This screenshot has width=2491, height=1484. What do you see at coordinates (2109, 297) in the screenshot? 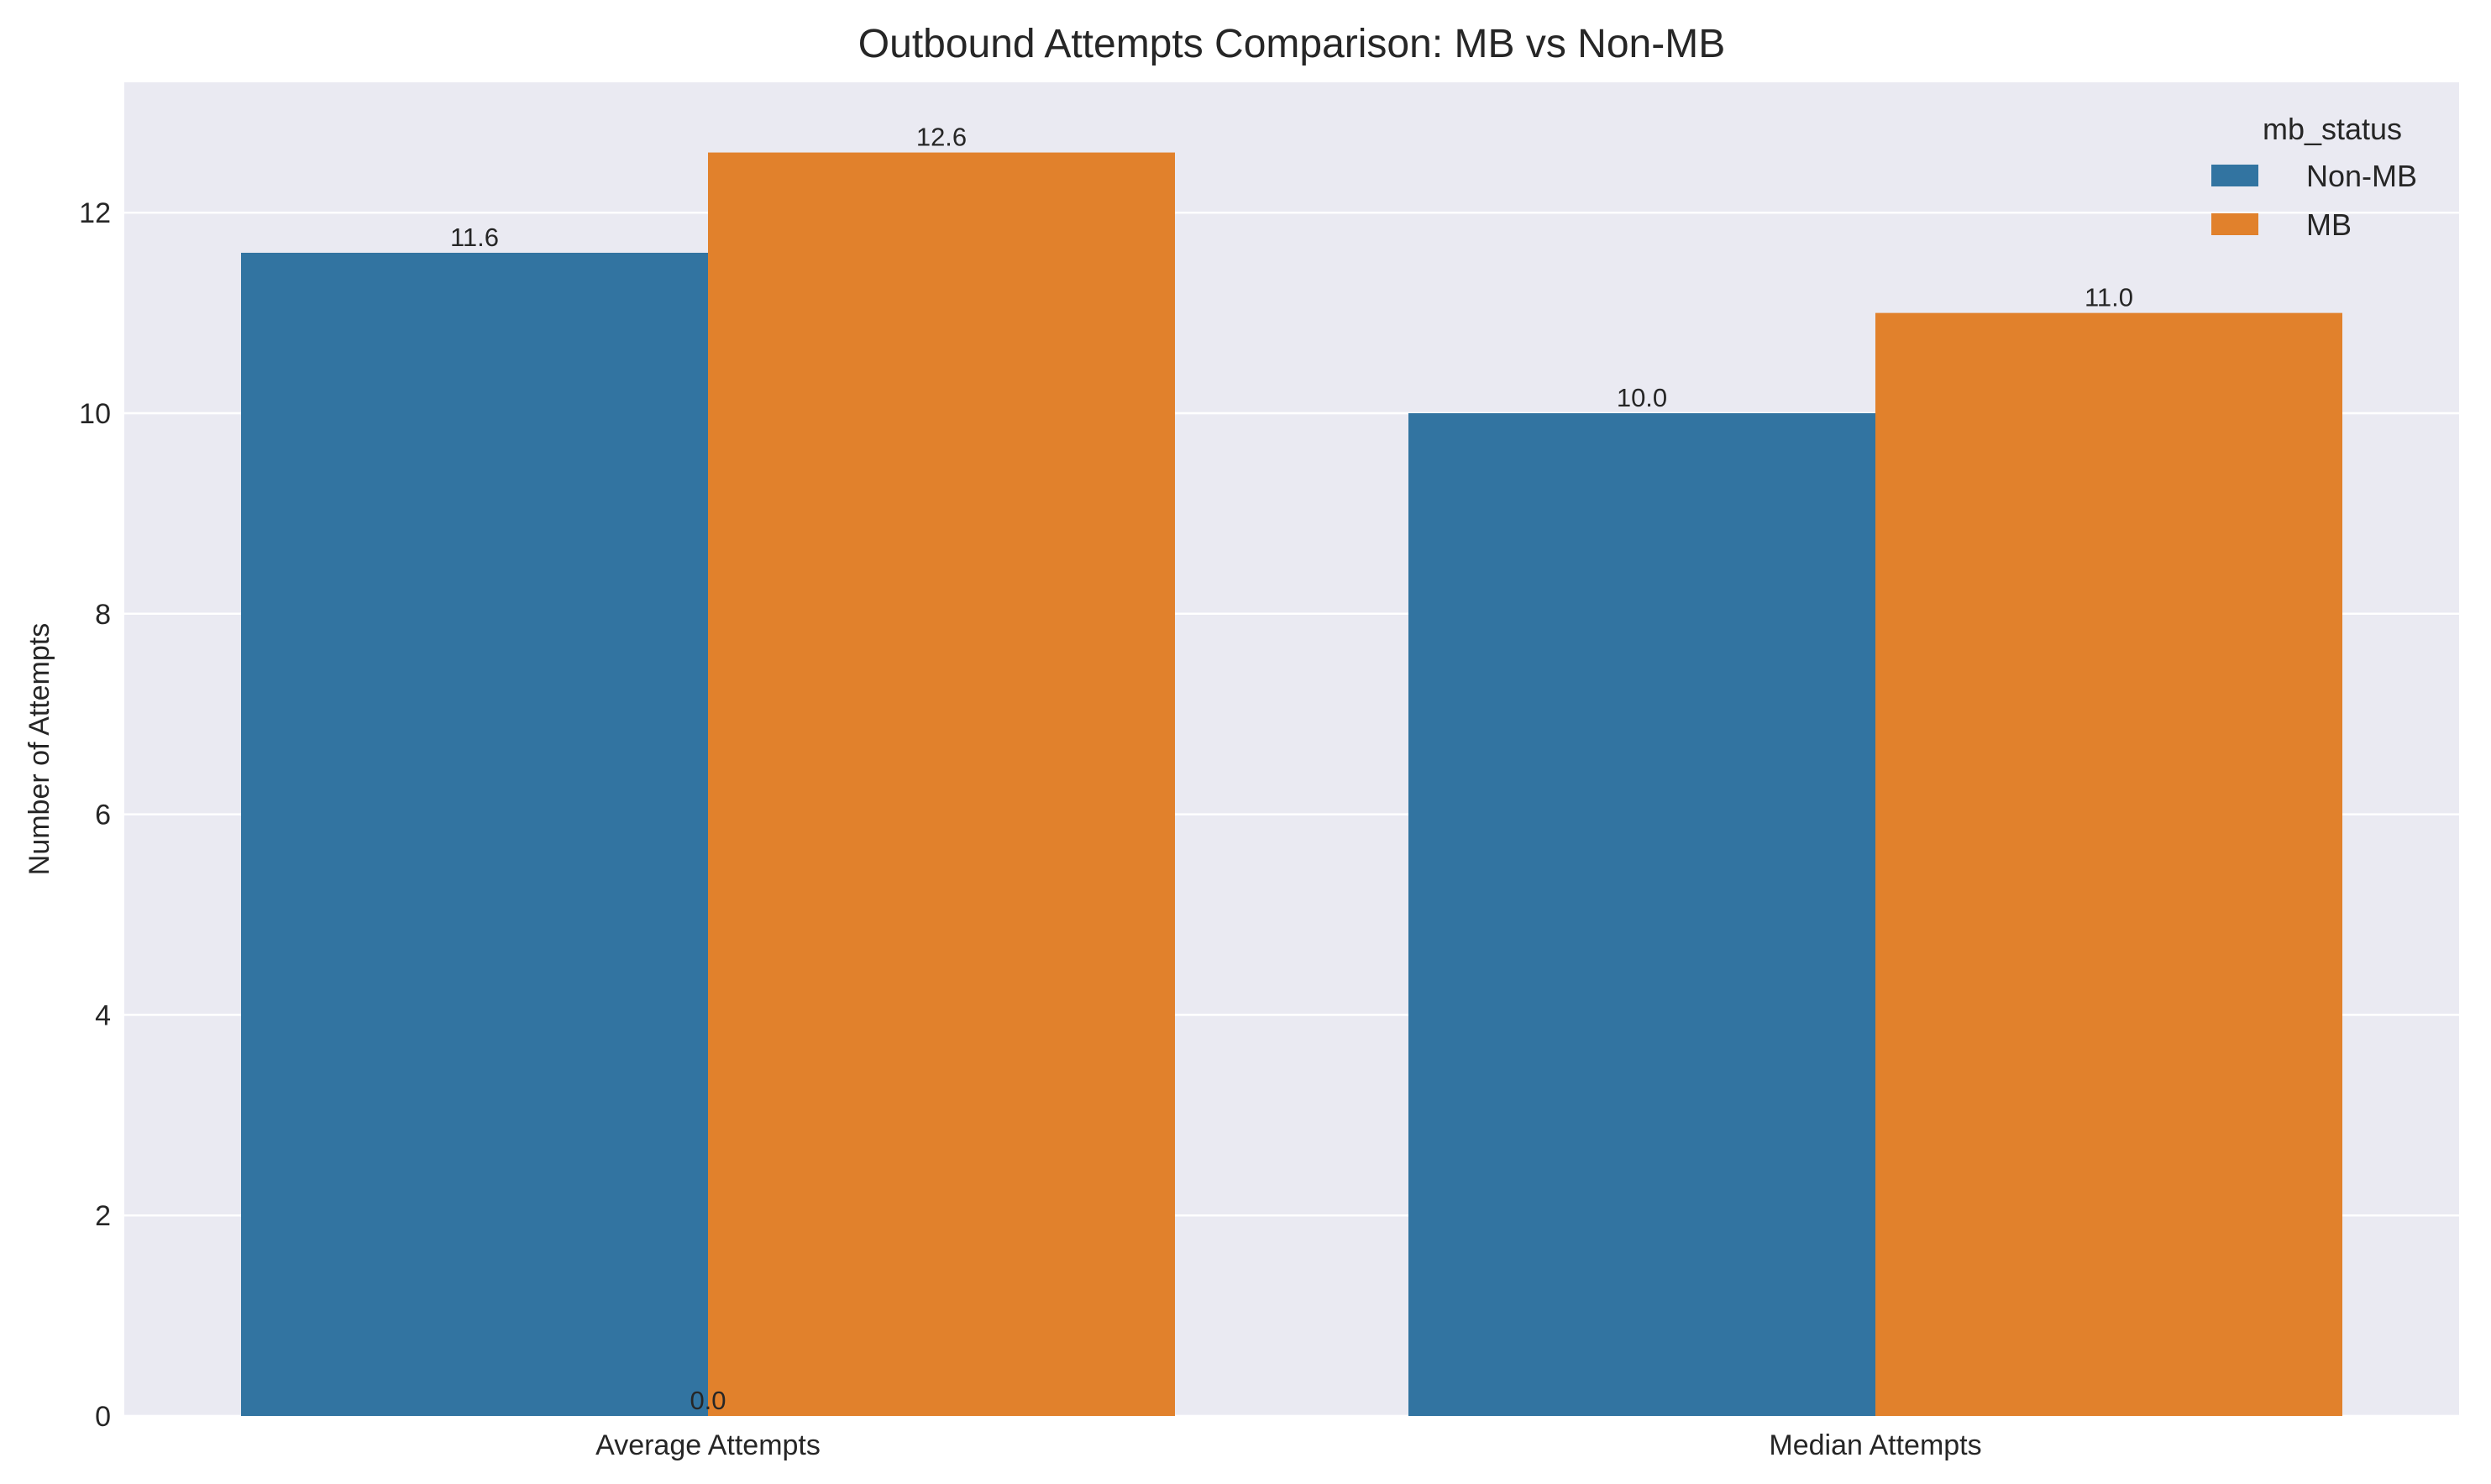
I see `data-label: 11.0` at bounding box center [2109, 297].